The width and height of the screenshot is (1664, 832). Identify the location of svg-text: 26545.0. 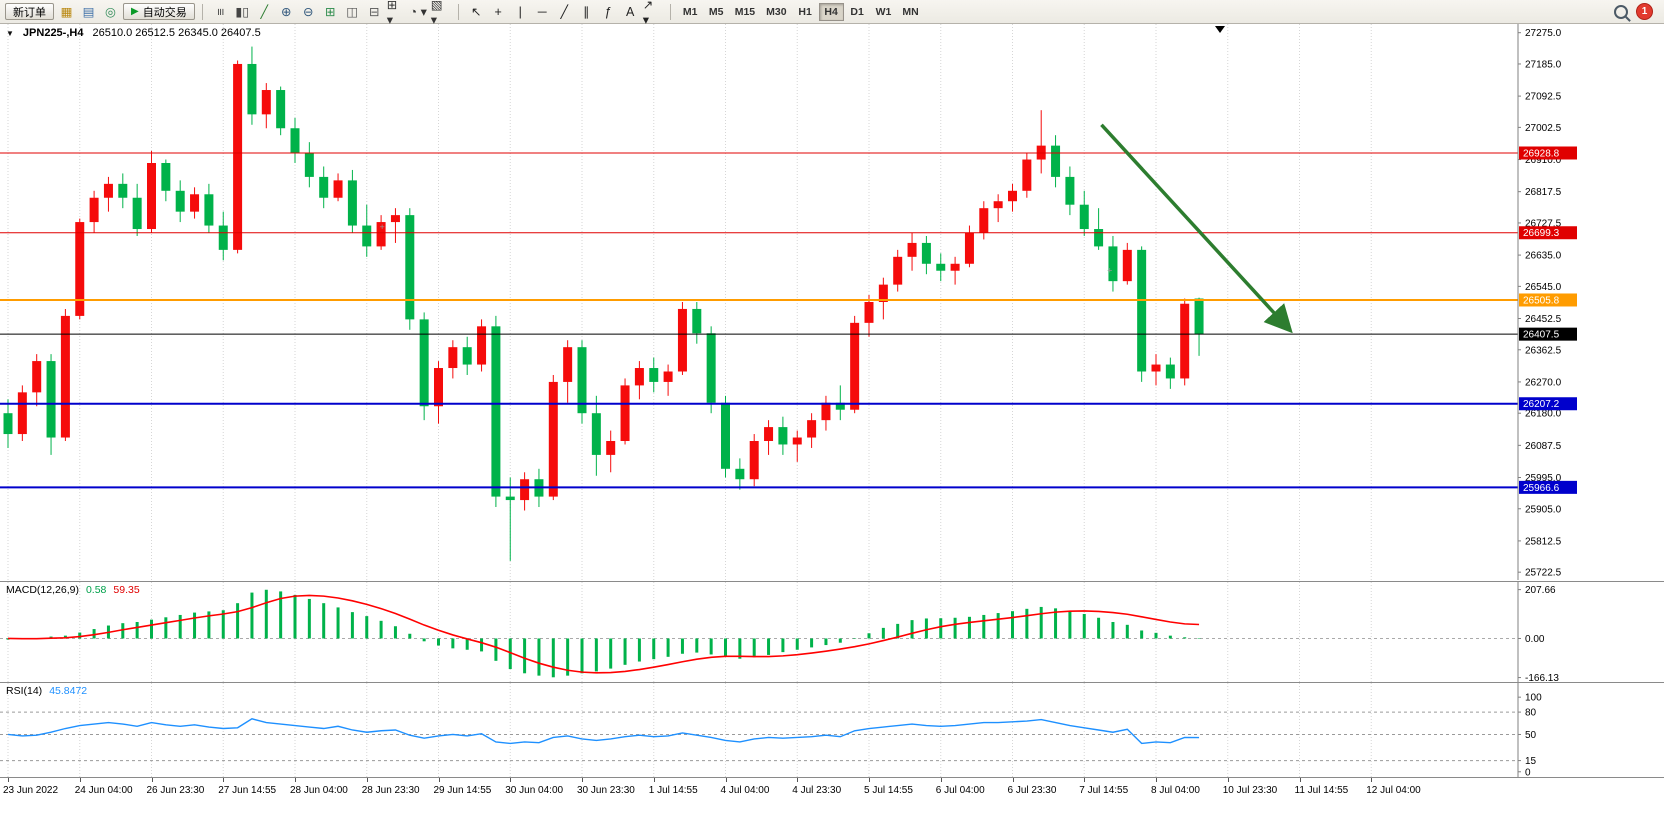
(1543, 287).